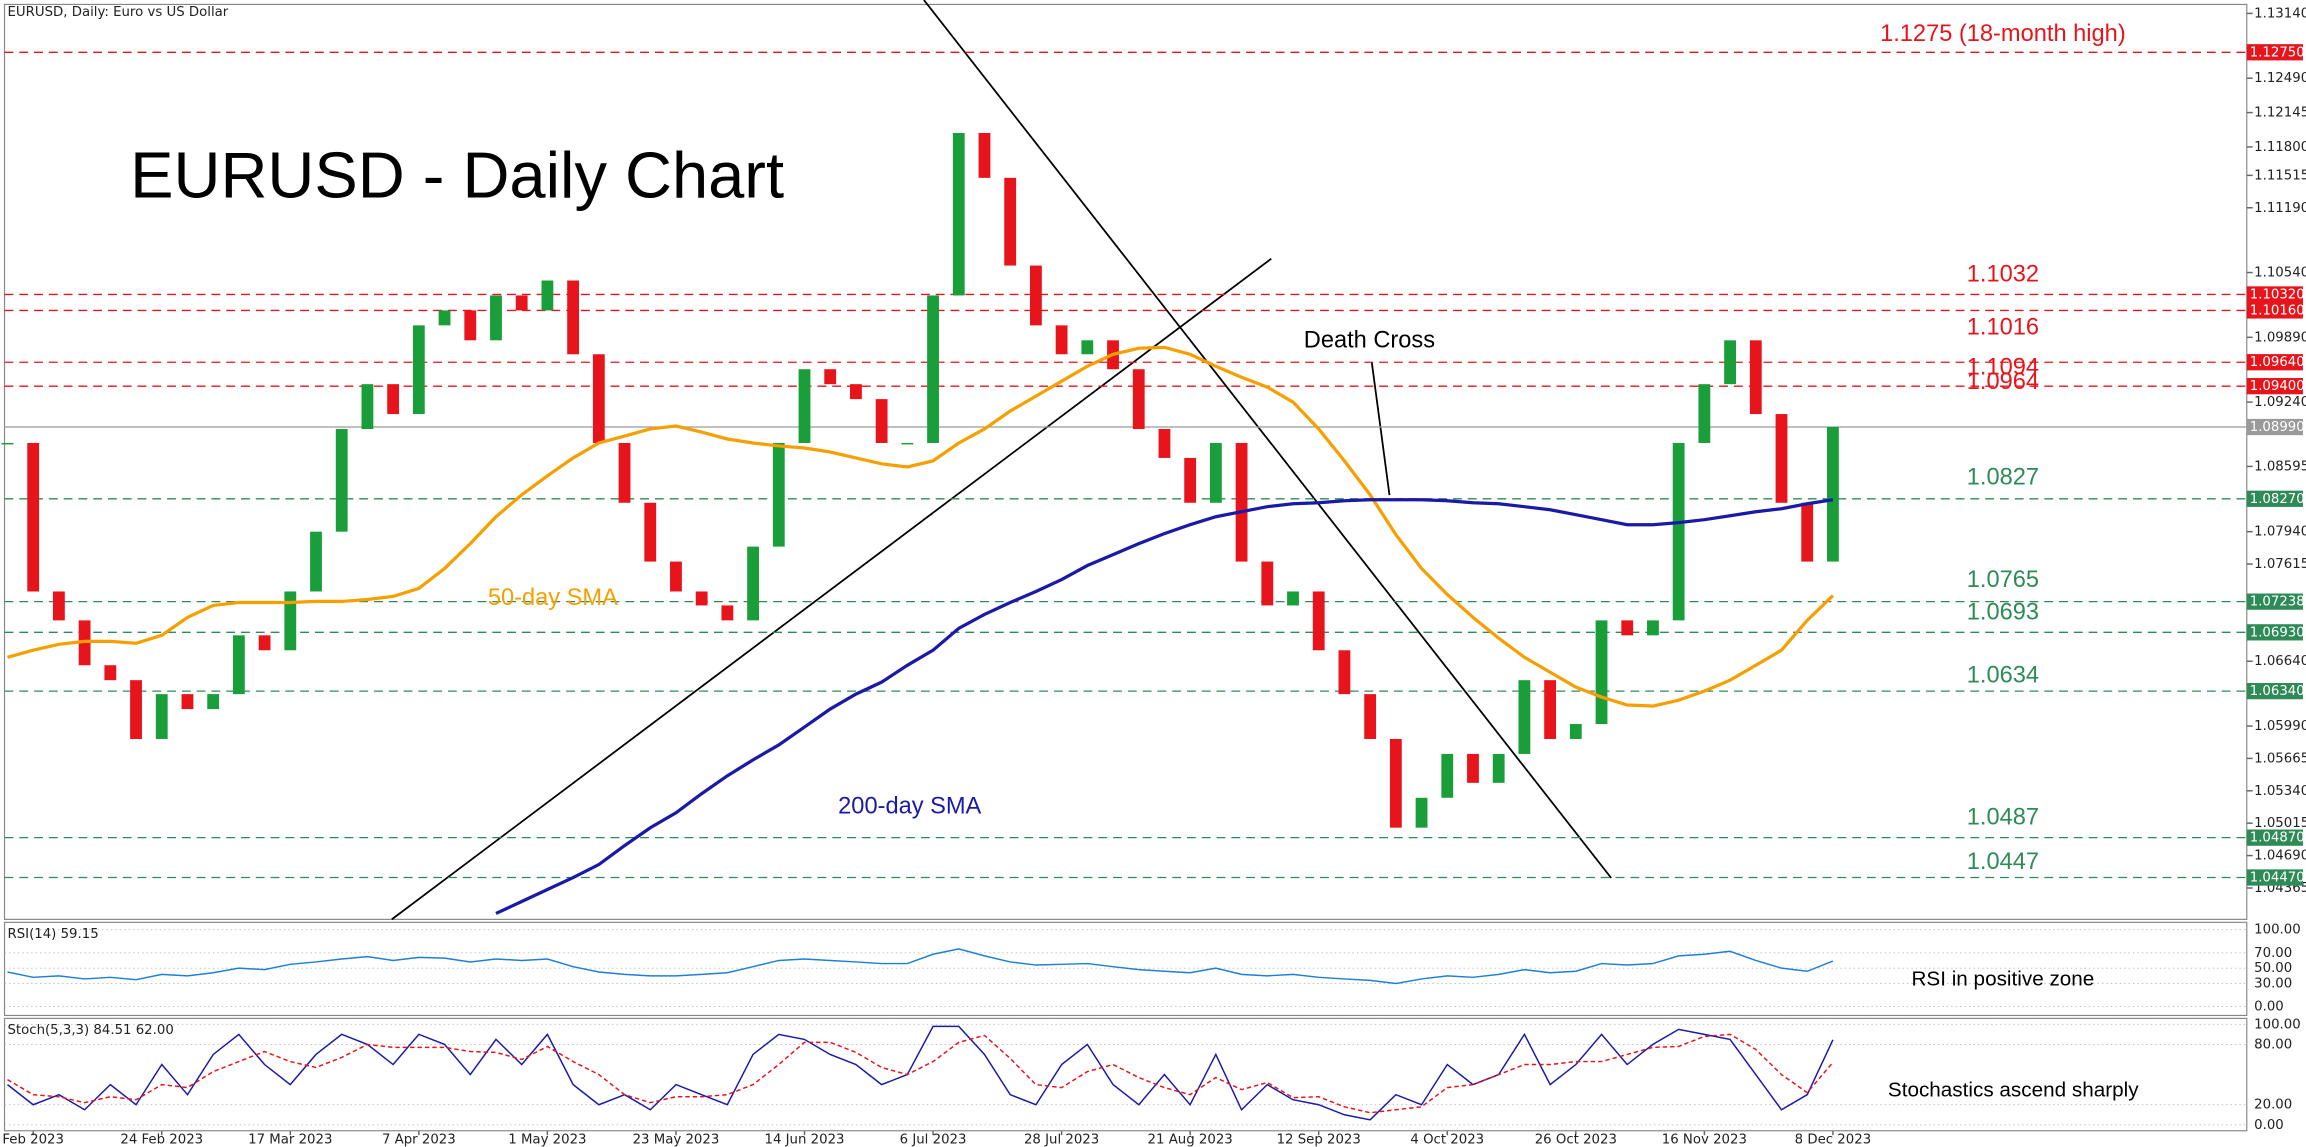  Describe the element at coordinates (553, 598) in the screenshot. I see `series-label: 50-day SMA` at that location.